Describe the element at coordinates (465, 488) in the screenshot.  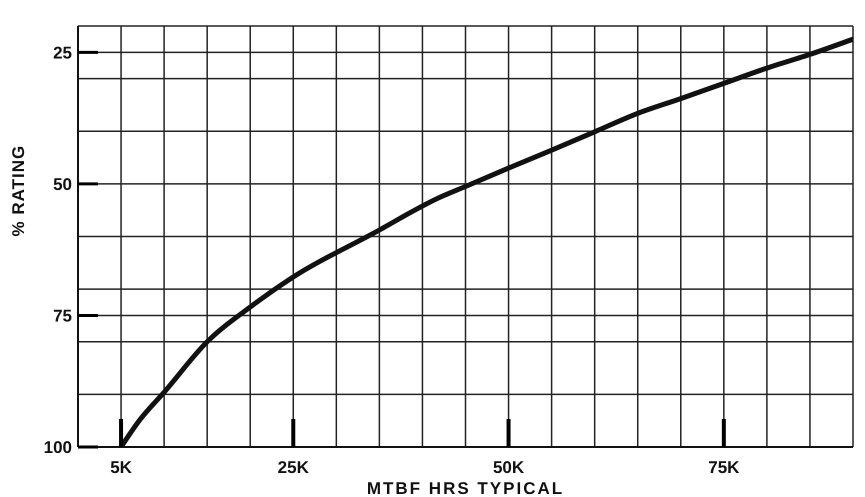
I see `x-axis-title: MTBF HRS TYPICAL` at that location.